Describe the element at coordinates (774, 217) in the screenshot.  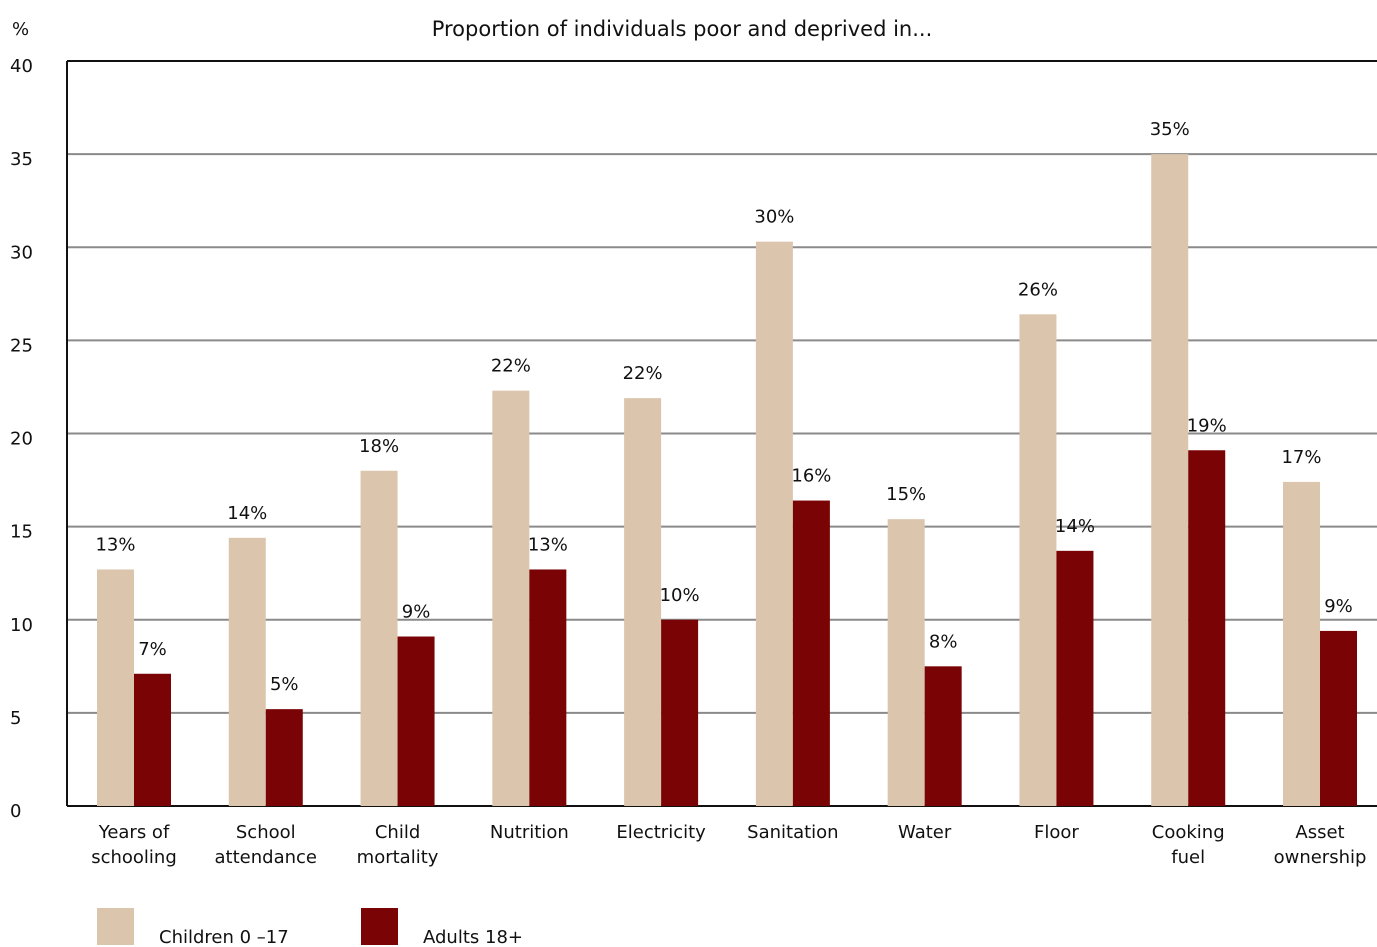
I see `value-label: 30%` at that location.